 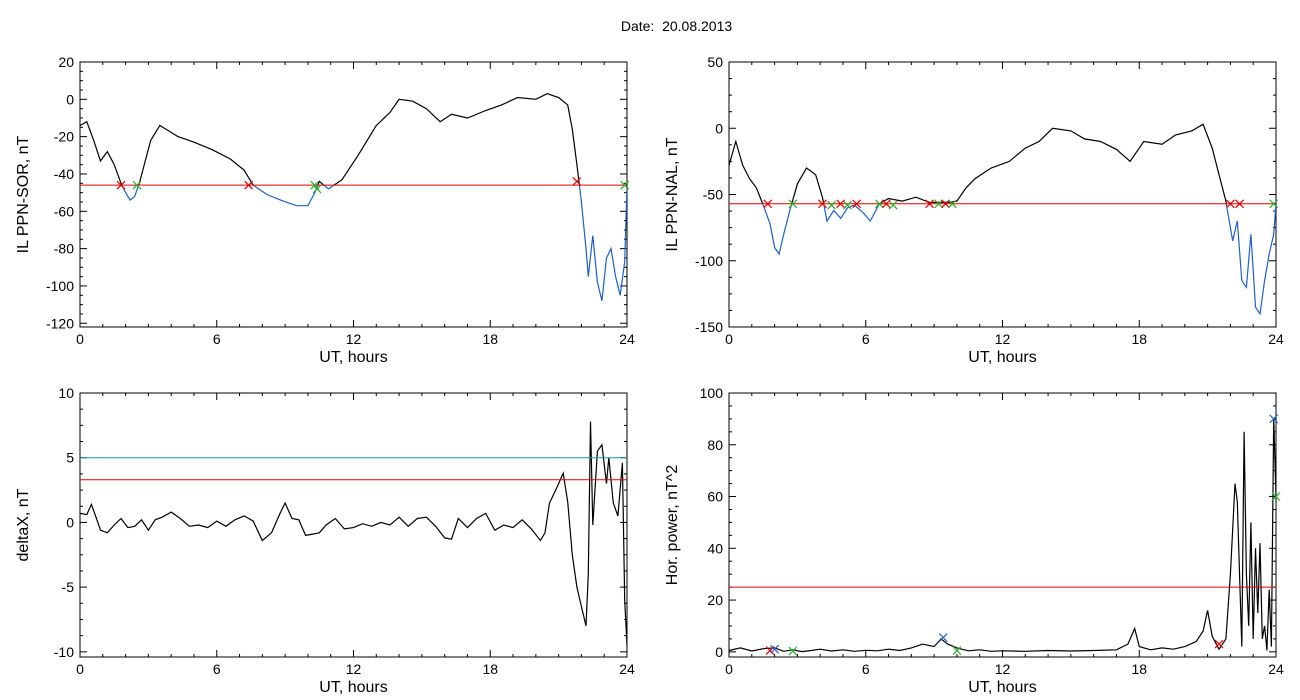 What do you see at coordinates (64, 249) in the screenshot?
I see `y-tick-label: -80` at bounding box center [64, 249].